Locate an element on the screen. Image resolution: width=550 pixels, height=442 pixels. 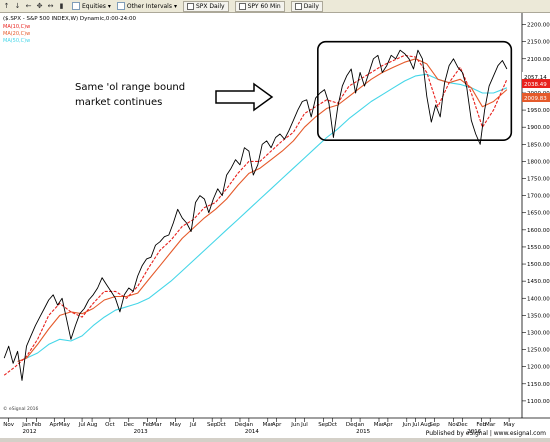
tab-label: SPY 60 Min is located at coordinates (264, 6).